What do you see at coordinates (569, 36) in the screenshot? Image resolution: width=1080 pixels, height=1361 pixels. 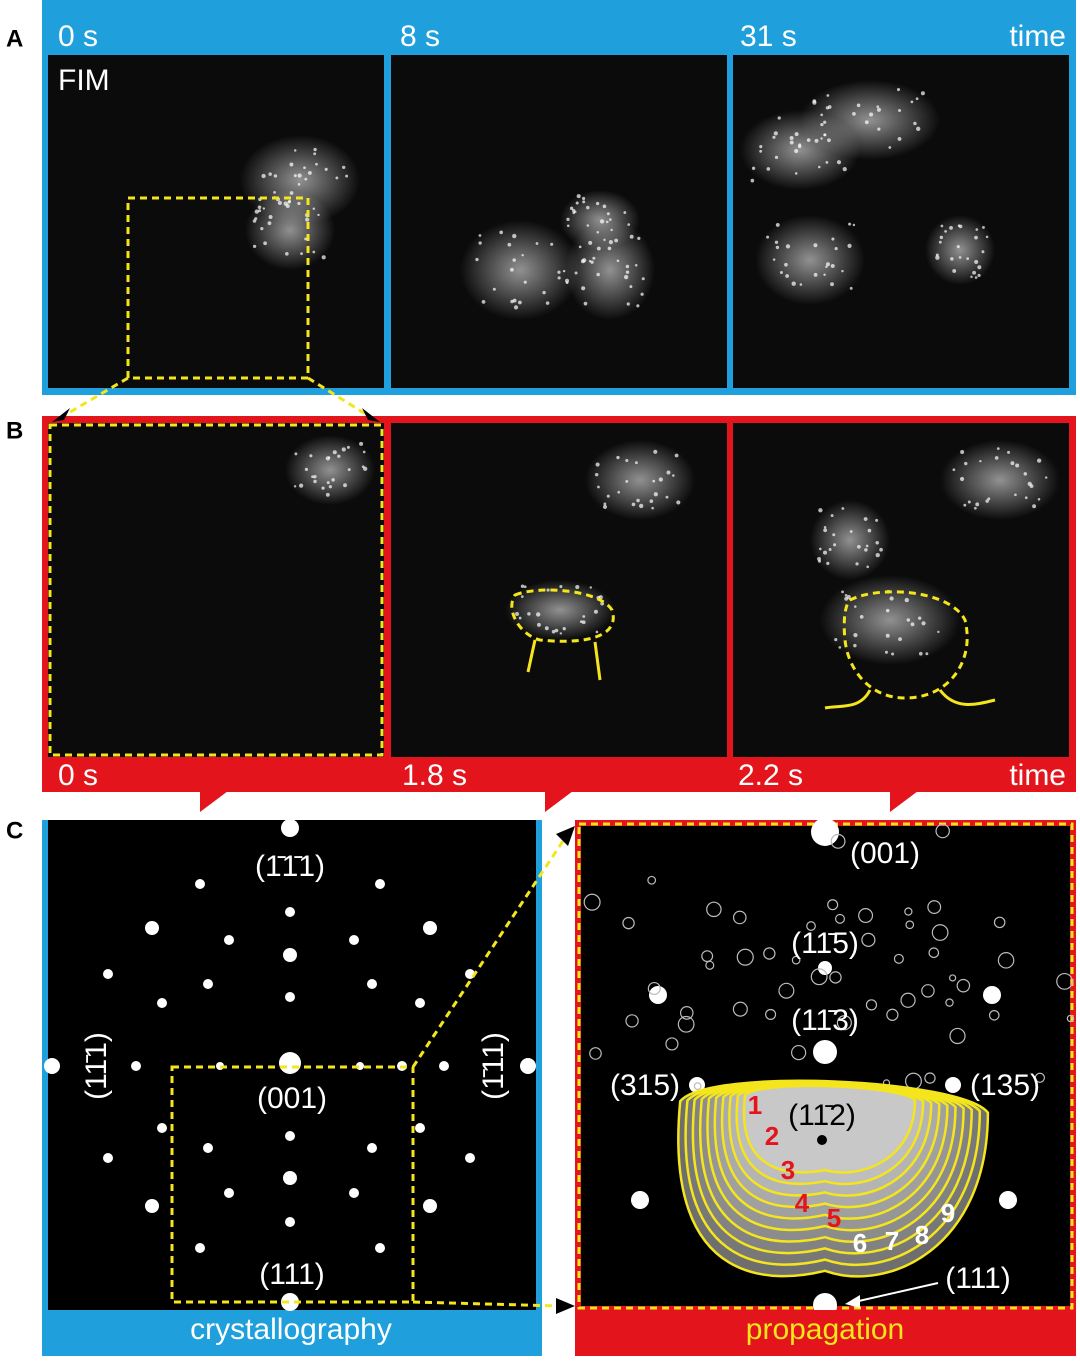 I see `time-arrow` at bounding box center [569, 36].